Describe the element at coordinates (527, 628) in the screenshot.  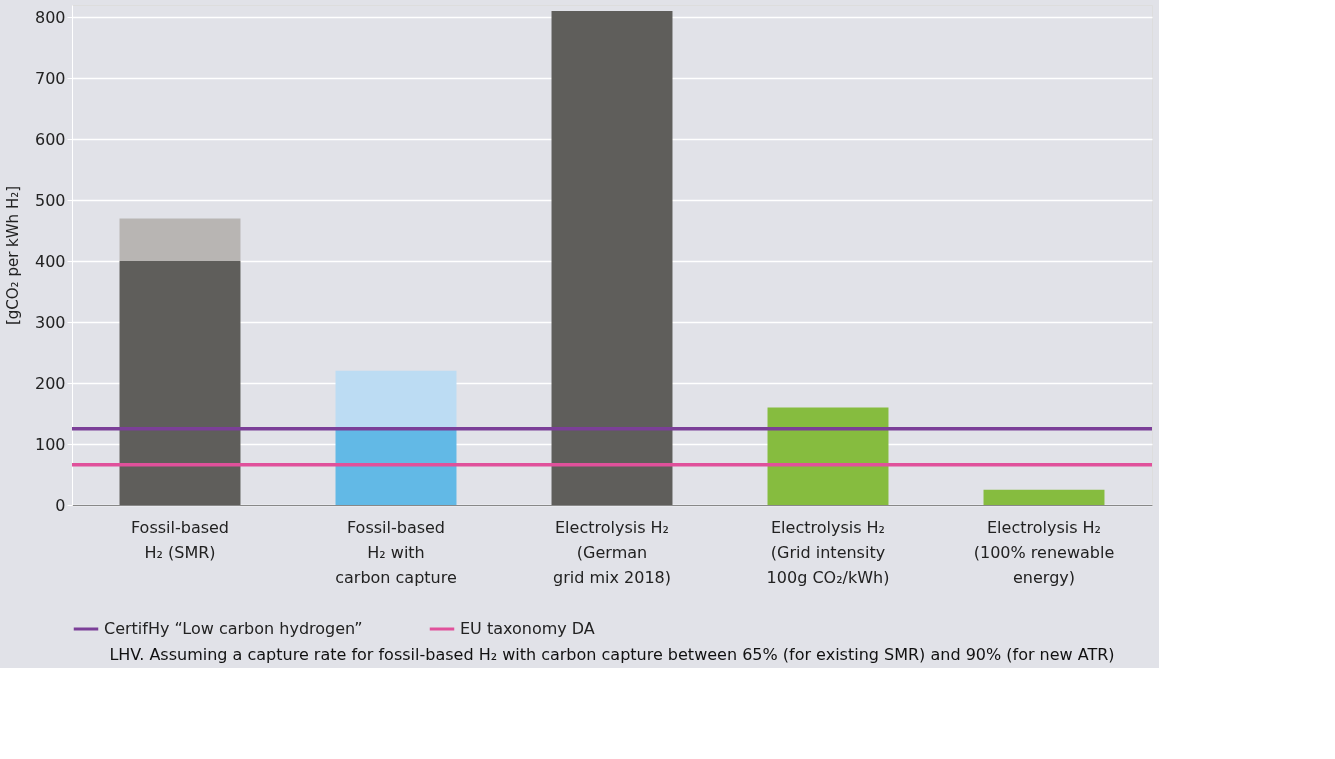
I see `legend-label: EU taxonomy DA` at that location.